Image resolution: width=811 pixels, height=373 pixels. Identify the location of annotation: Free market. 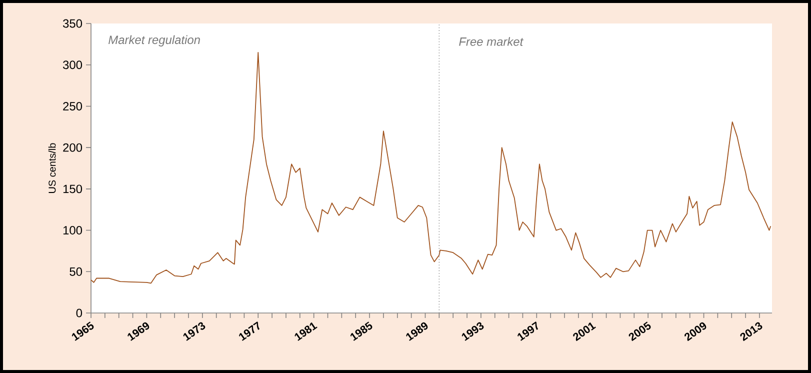
(491, 41).